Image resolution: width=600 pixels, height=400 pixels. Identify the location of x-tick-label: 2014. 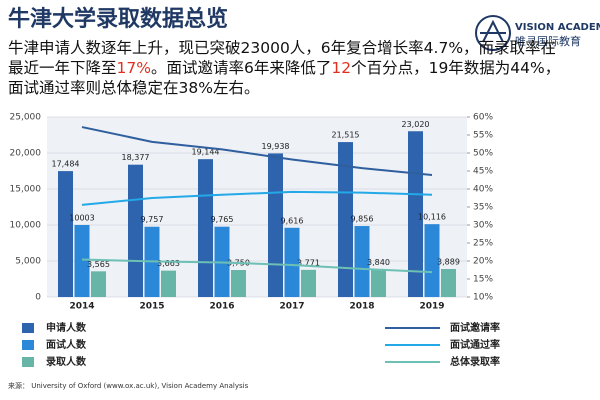
(81, 307).